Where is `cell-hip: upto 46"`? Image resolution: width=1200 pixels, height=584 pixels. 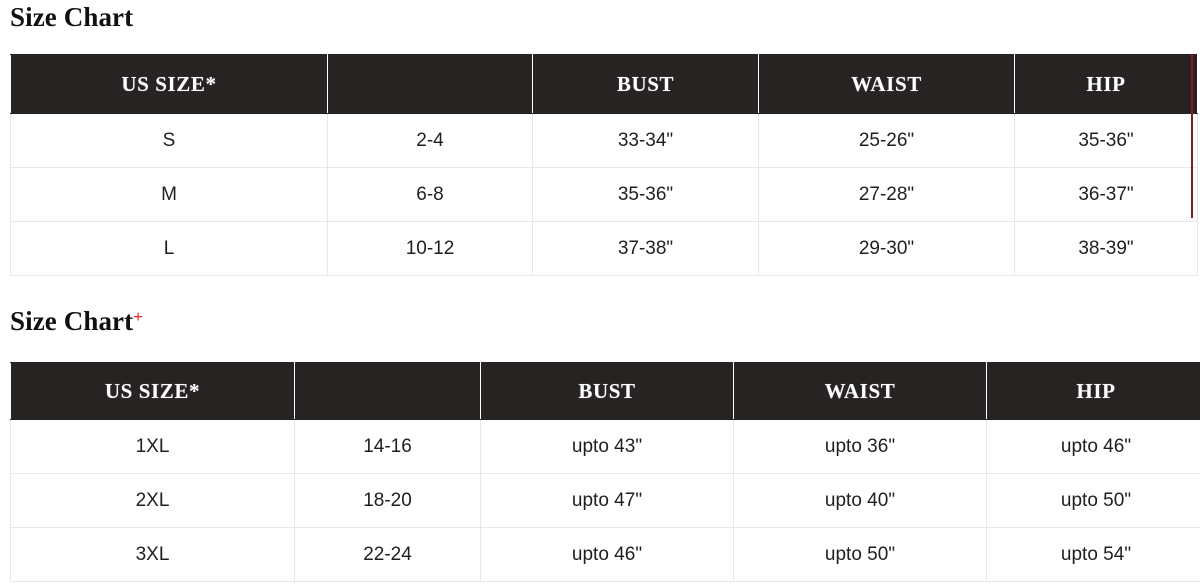
cell-hip: upto 46" is located at coordinates (1093, 446).